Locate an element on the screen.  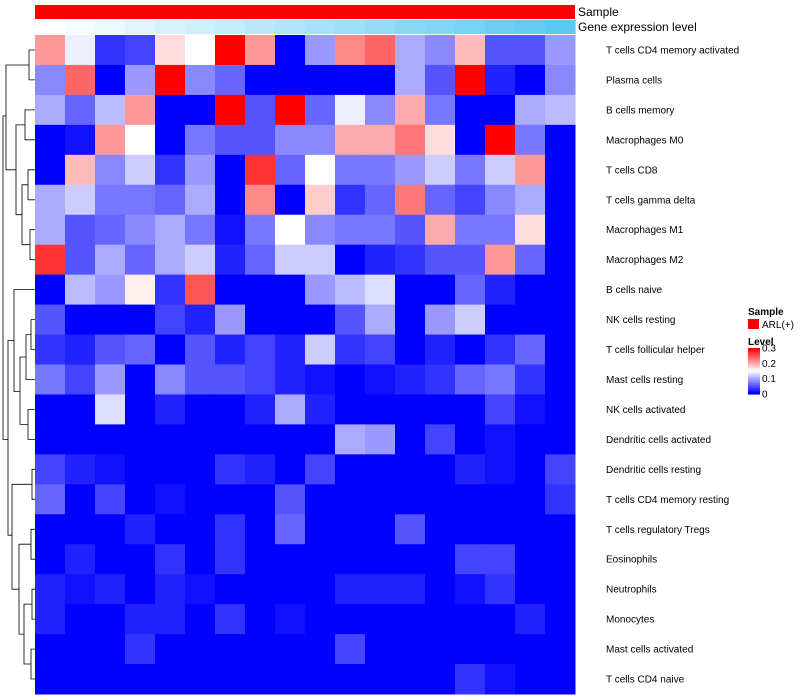
row-label: NK cells activated is located at coordinates (645, 410).